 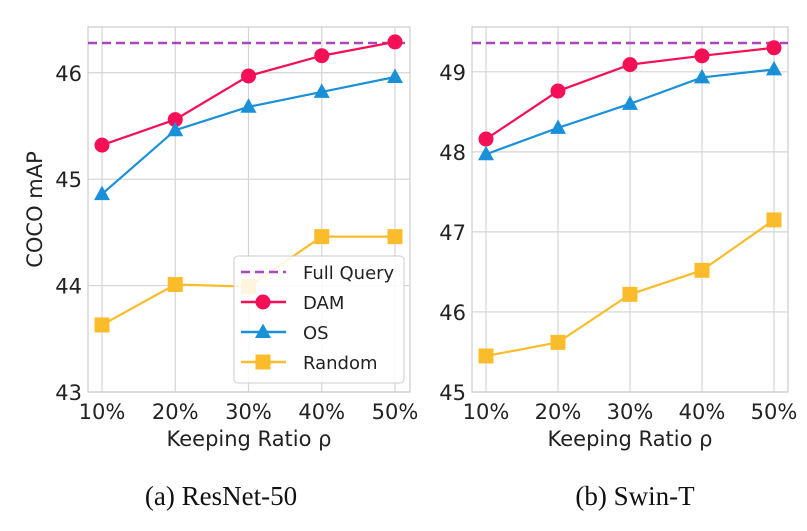 What do you see at coordinates (452, 233) in the screenshot?
I see `y-tick-label: 47` at bounding box center [452, 233].